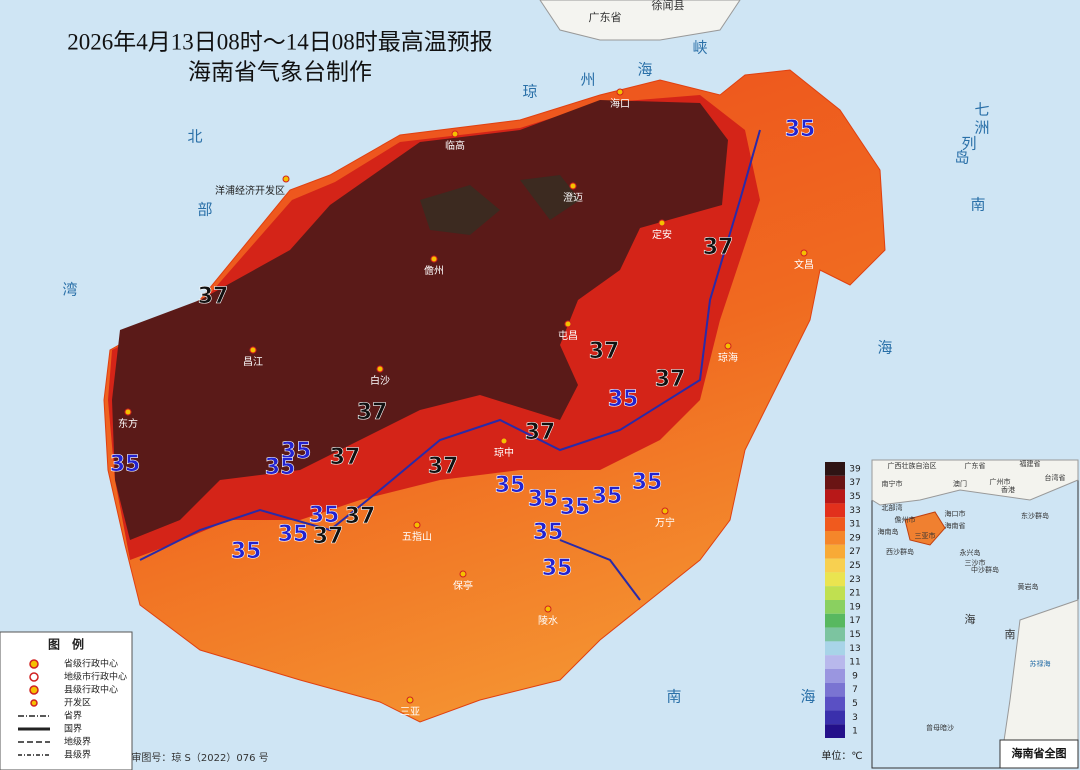 This screenshot has height=770, width=1080. Describe the element at coordinates (605, 17) in the screenshot. I see `sea-label: 广东省` at that location.